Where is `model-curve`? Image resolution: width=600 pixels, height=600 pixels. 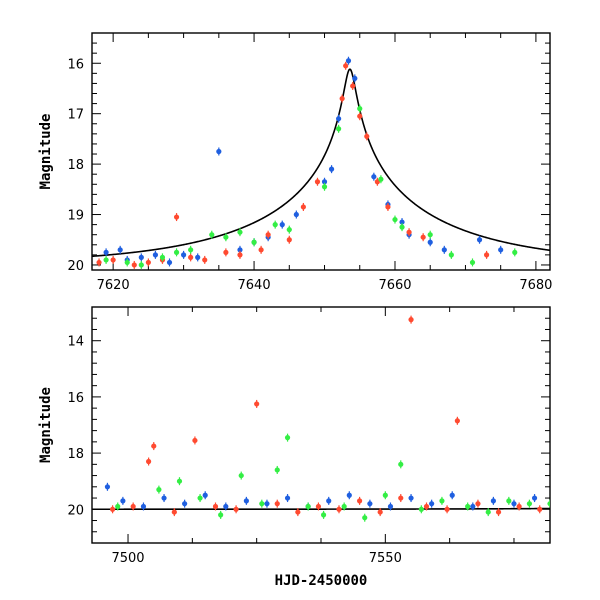
model-curve is located at coordinates (321, 509).